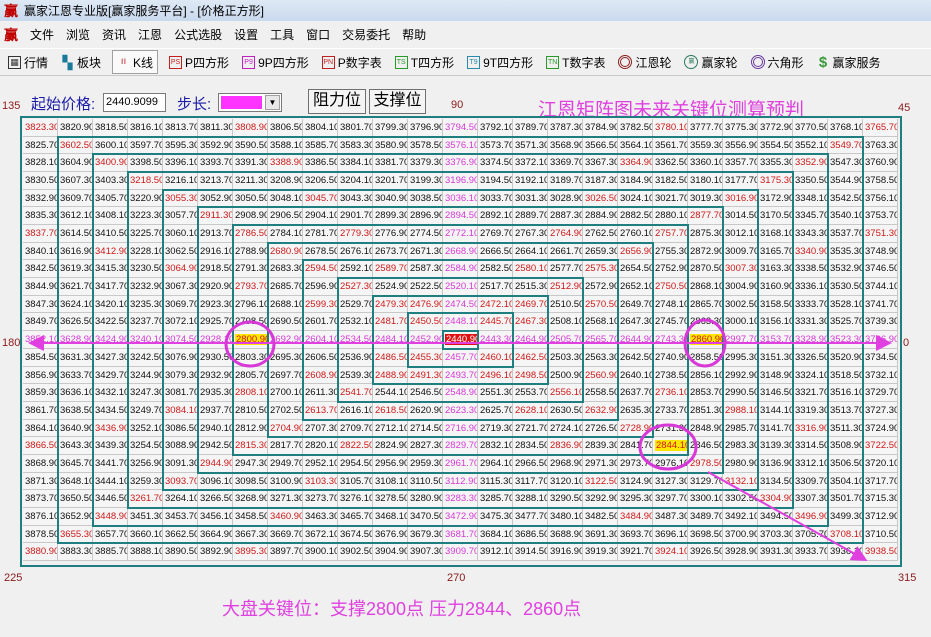  Describe the element at coordinates (653, 62) in the screenshot. I see `toolbar-label: 江恩轮` at that location.